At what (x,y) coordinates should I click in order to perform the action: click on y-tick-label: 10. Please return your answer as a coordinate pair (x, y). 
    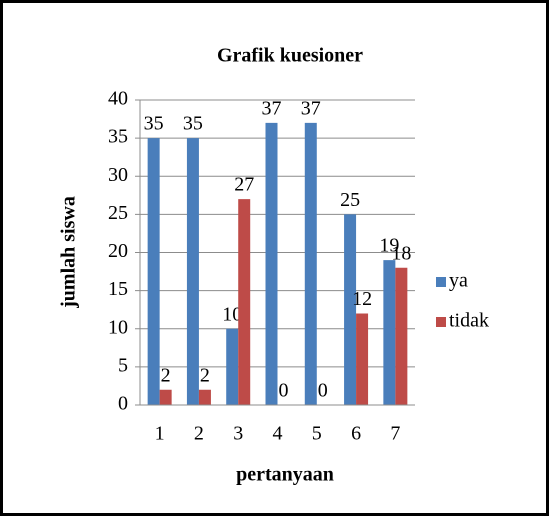
    Looking at the image, I should click on (118, 327).